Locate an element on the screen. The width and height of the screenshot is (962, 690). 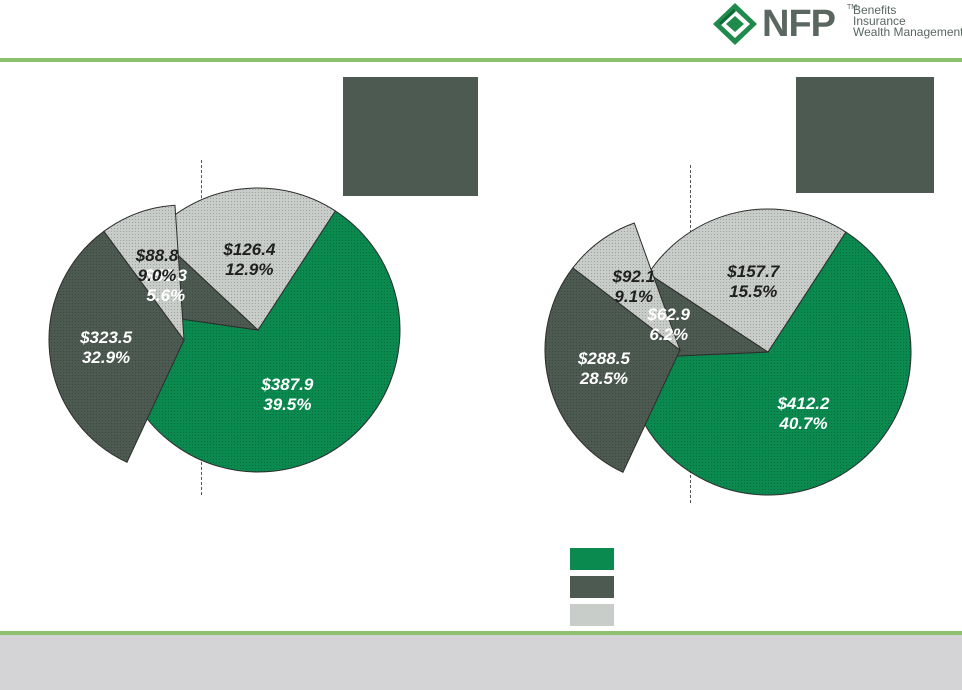
pie-2-left-label-1: $92.1 9.1% is located at coordinates (634, 287).